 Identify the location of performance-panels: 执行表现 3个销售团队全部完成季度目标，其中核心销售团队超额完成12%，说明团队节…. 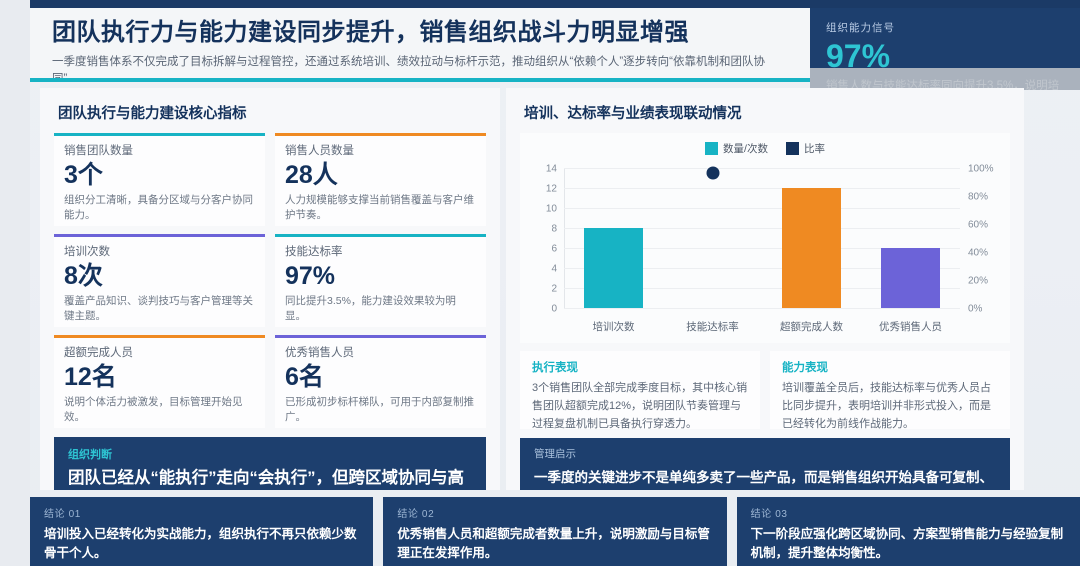
(765, 390).